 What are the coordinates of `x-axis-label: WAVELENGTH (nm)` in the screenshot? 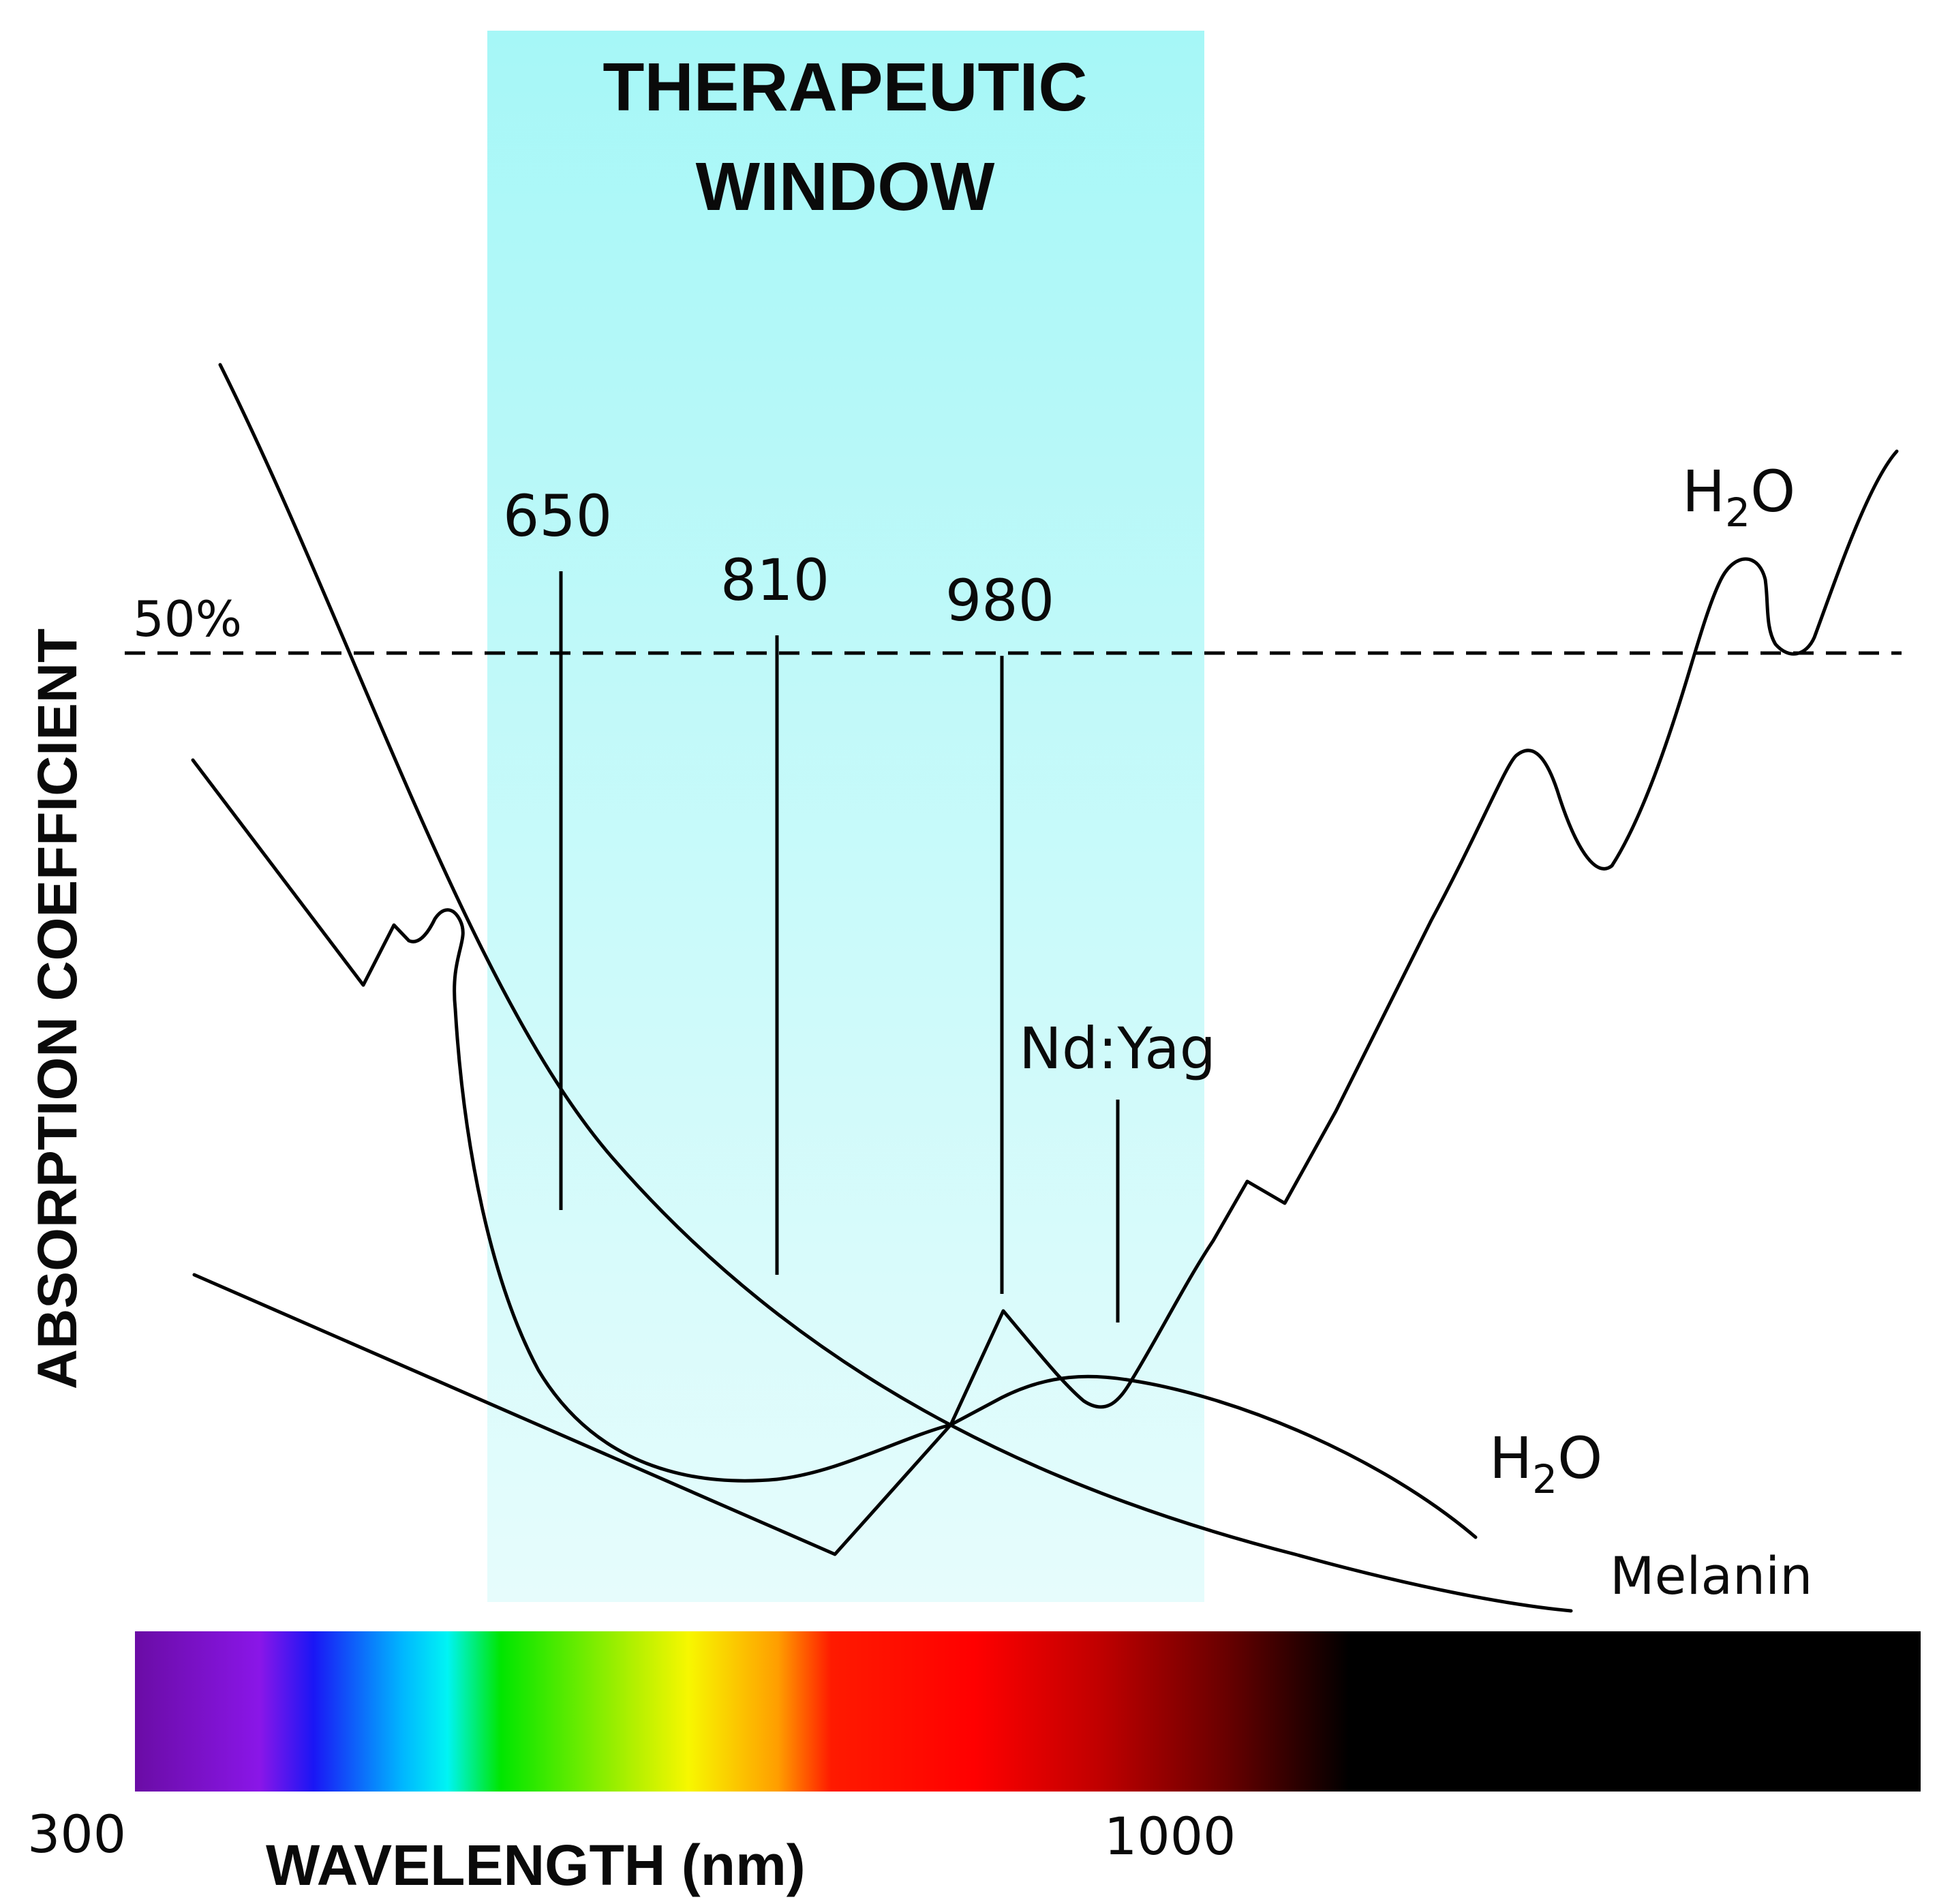 It's located at (536, 1865).